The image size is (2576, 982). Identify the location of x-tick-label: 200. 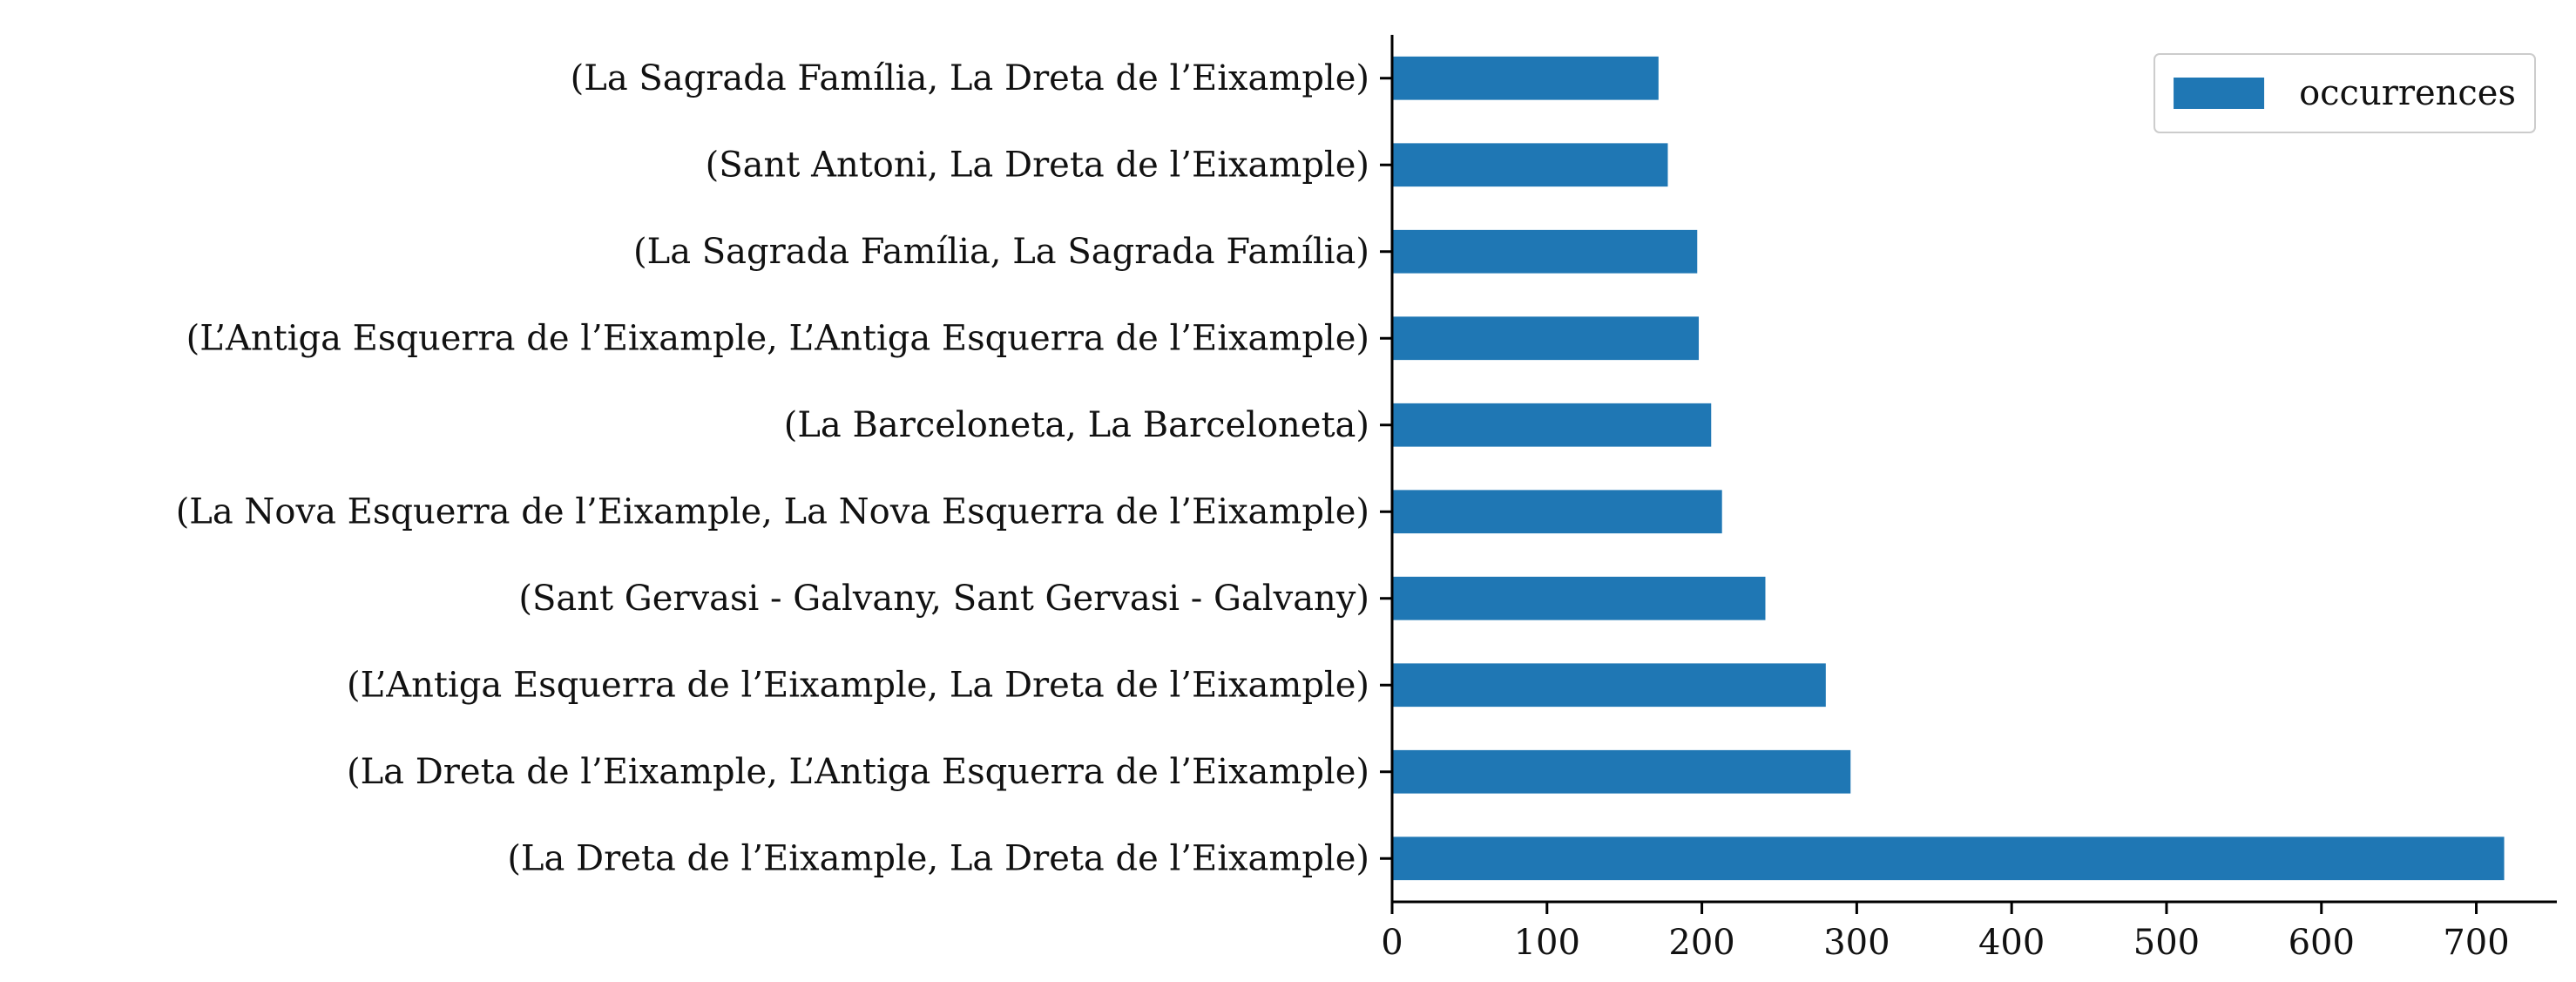
(1701, 943).